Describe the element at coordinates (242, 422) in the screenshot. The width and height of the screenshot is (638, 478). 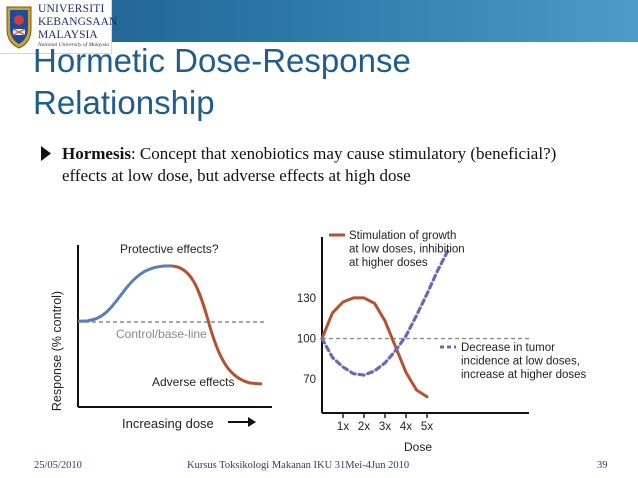
I see `arrow-right-icon` at that location.